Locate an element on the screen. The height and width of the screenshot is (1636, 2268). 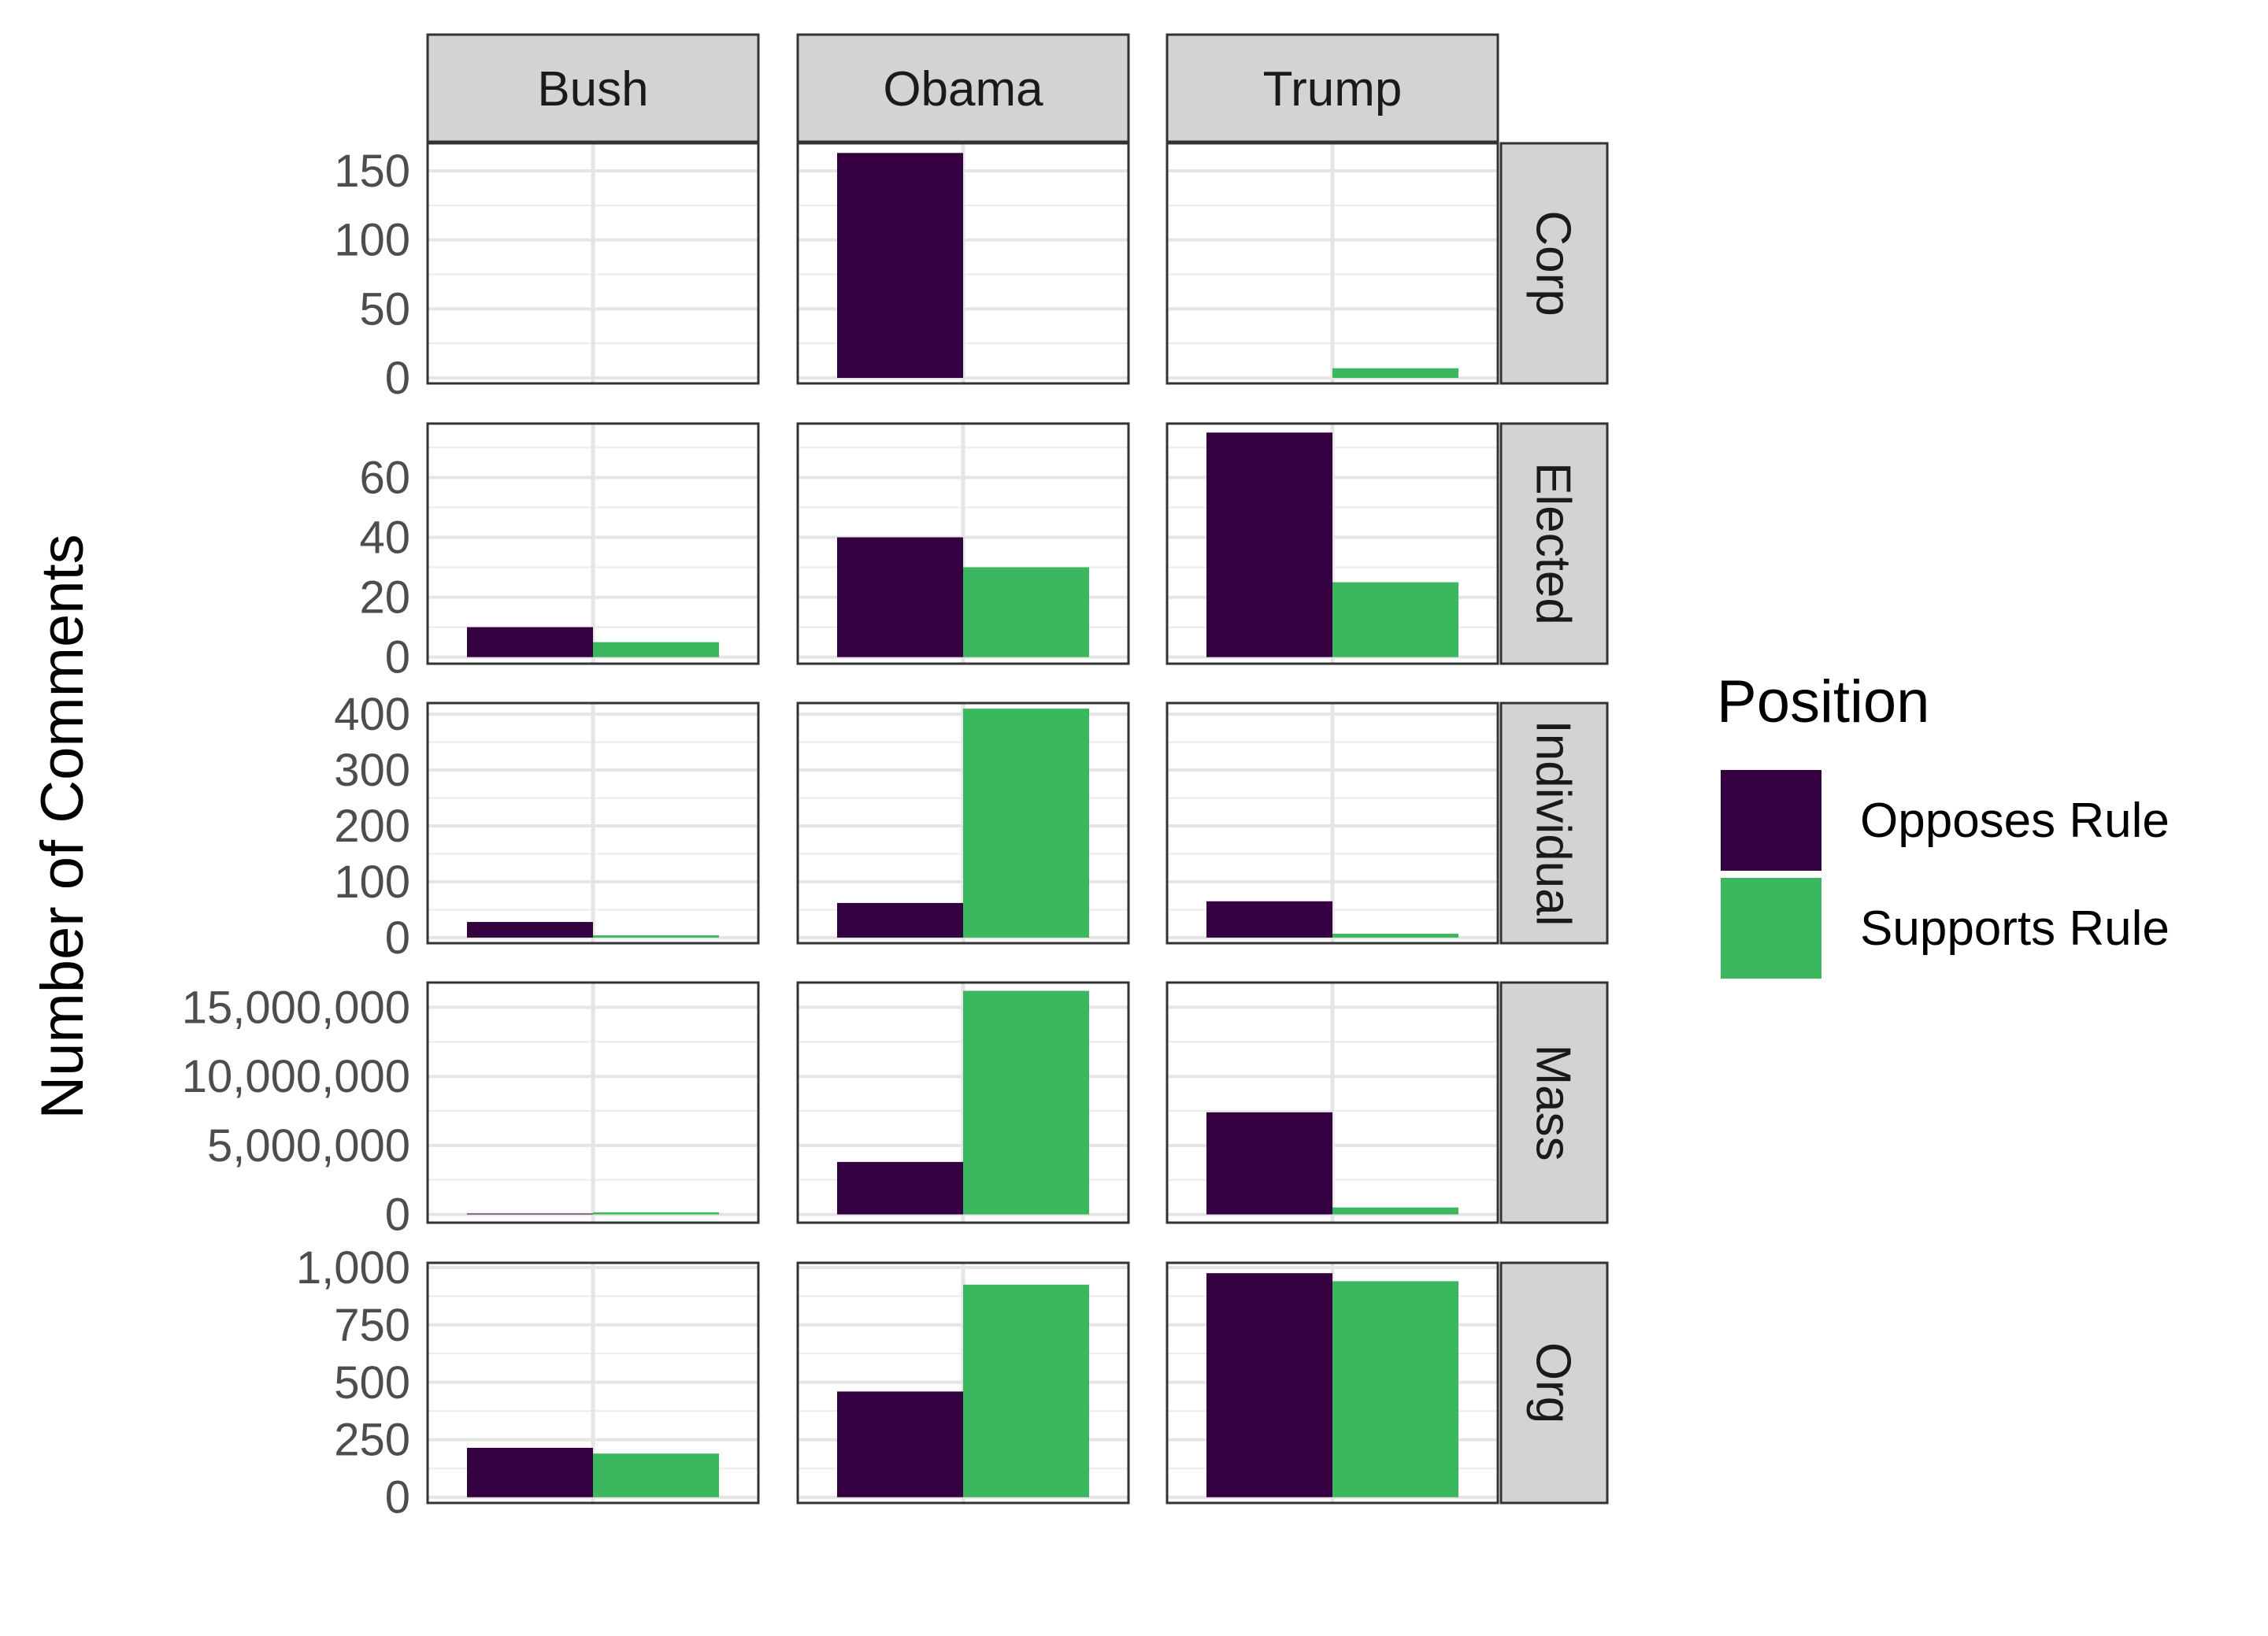
legend-title: Position is located at coordinates (1823, 701).